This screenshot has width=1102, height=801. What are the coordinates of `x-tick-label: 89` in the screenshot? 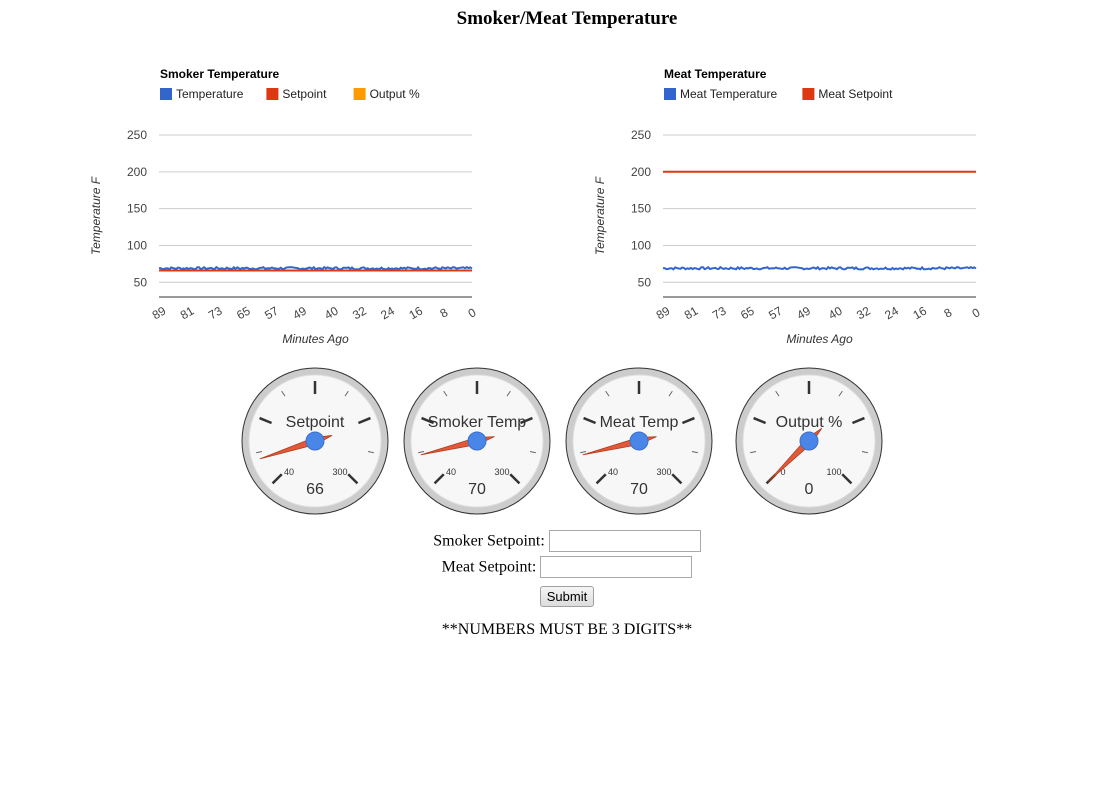 It's located at (663, 312).